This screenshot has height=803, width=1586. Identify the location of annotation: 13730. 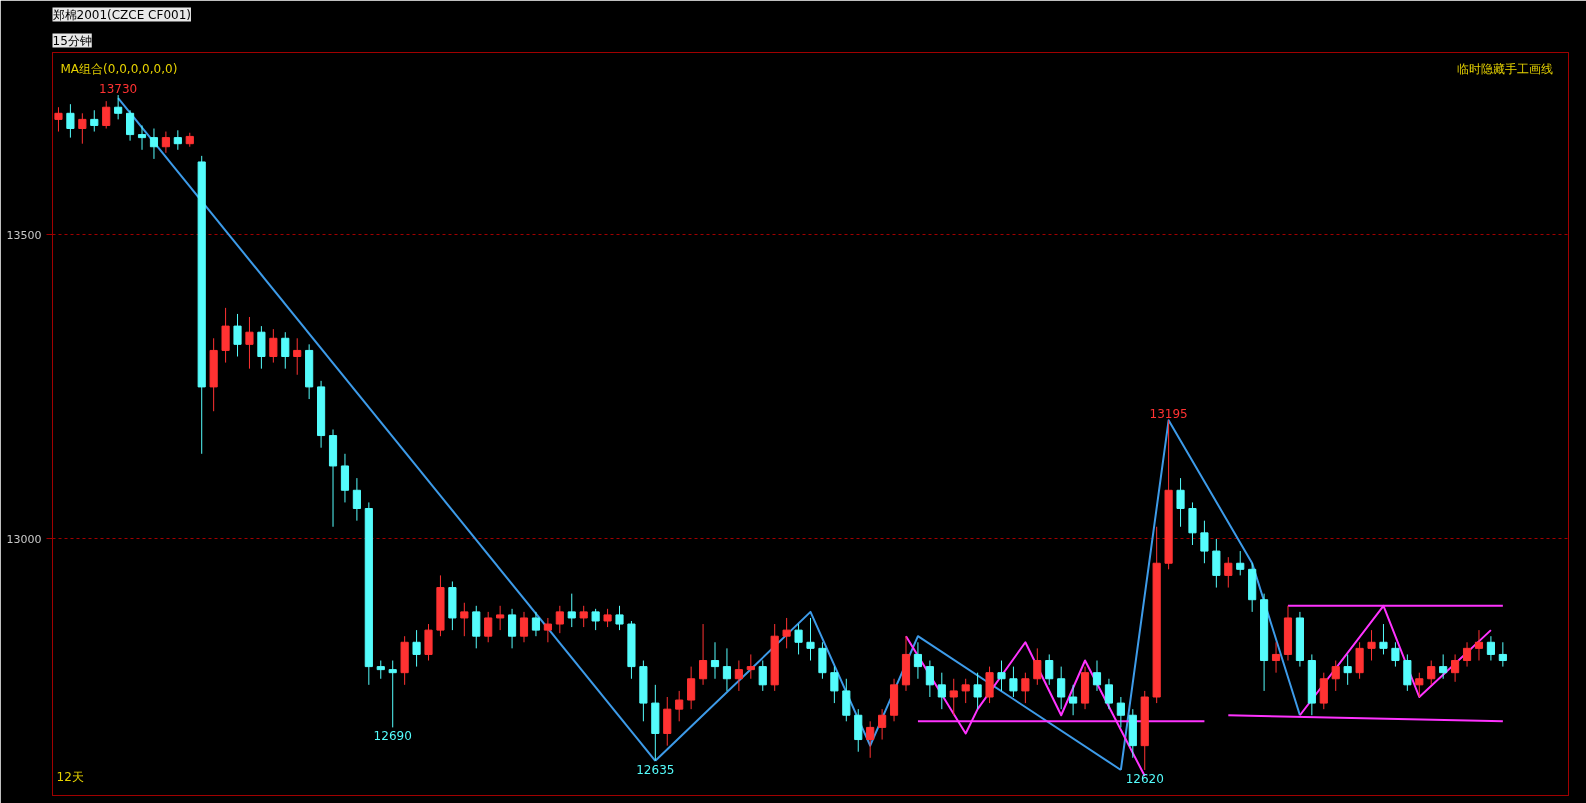
(118, 89).